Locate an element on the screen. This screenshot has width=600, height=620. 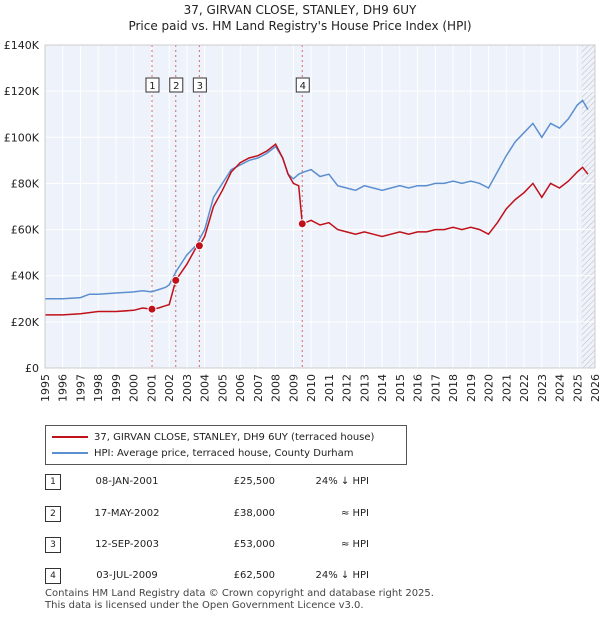
y-tick-label: £0 is located at coordinates (32, 368).